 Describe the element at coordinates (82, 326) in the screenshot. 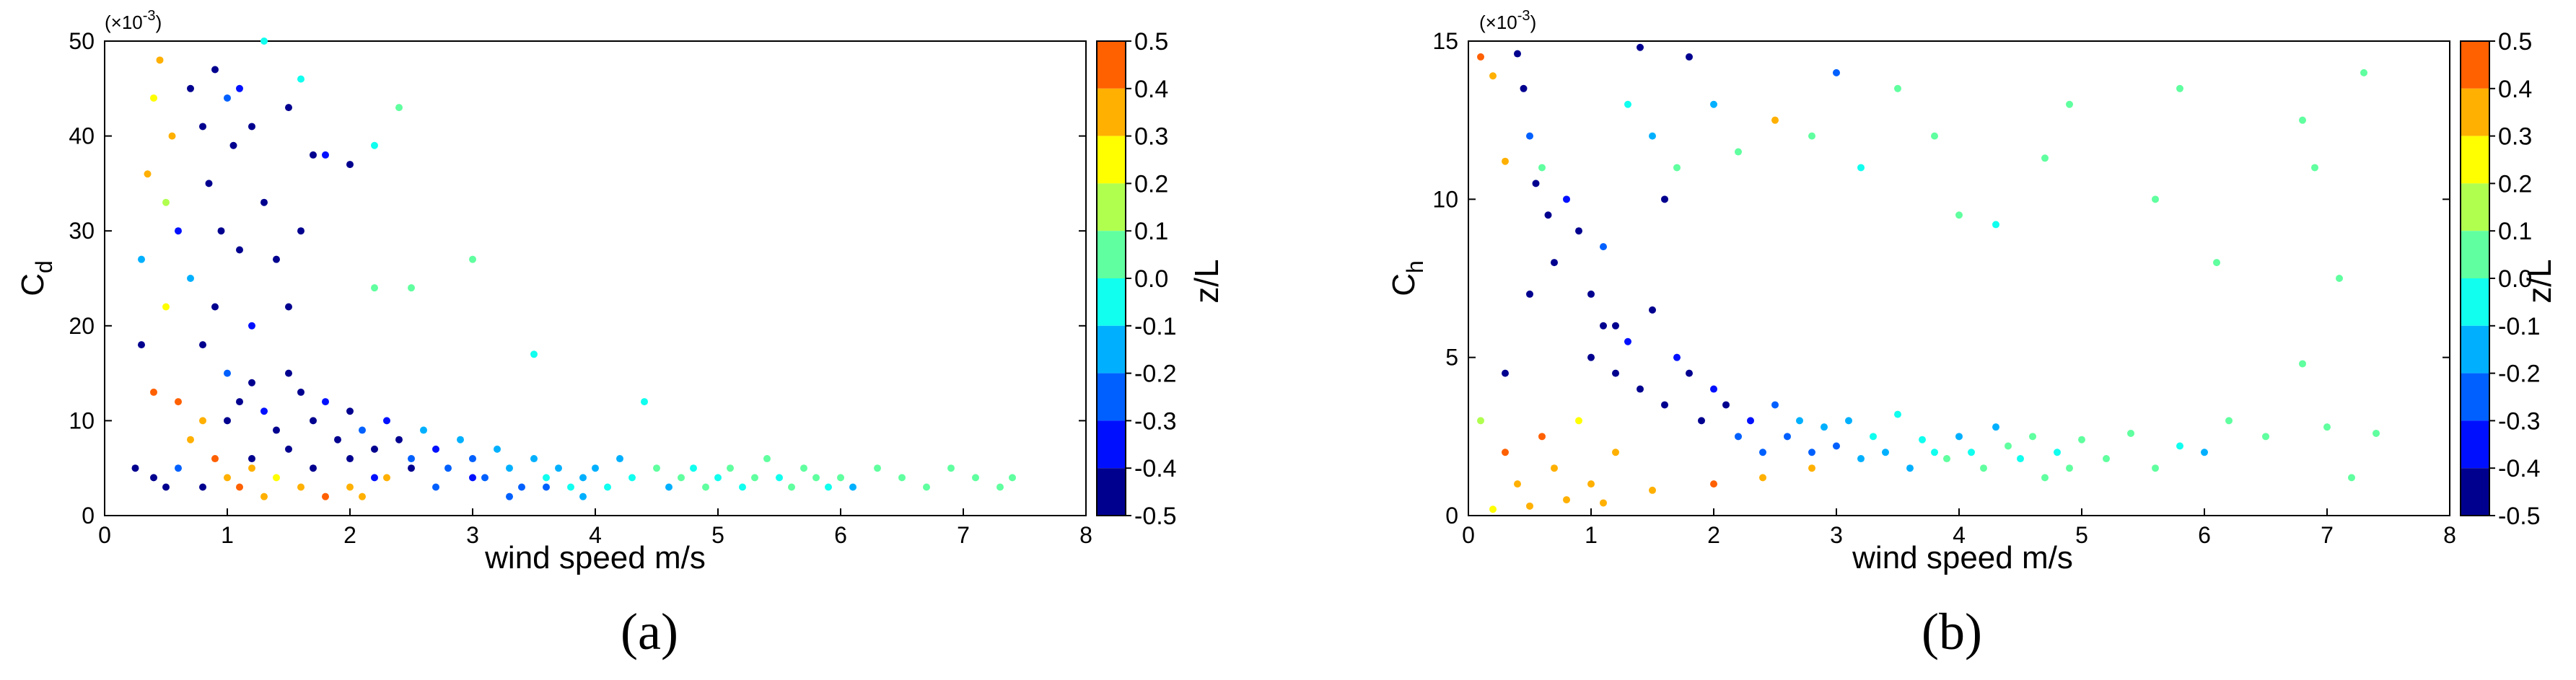

I see `y-tick-label: 20` at that location.